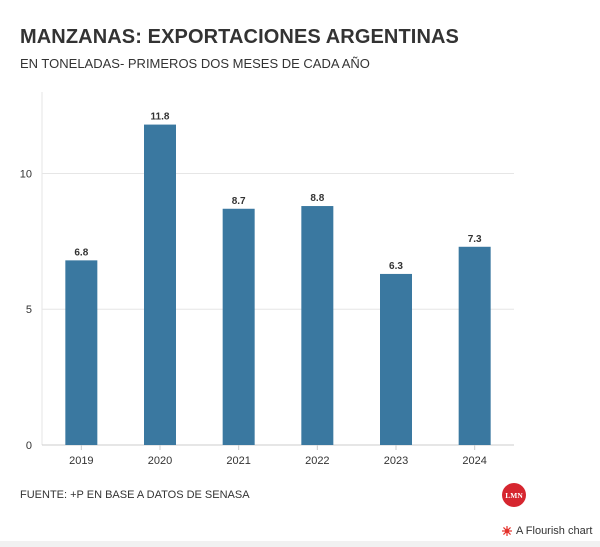  I want to click on data-label: 7.3, so click(475, 239).